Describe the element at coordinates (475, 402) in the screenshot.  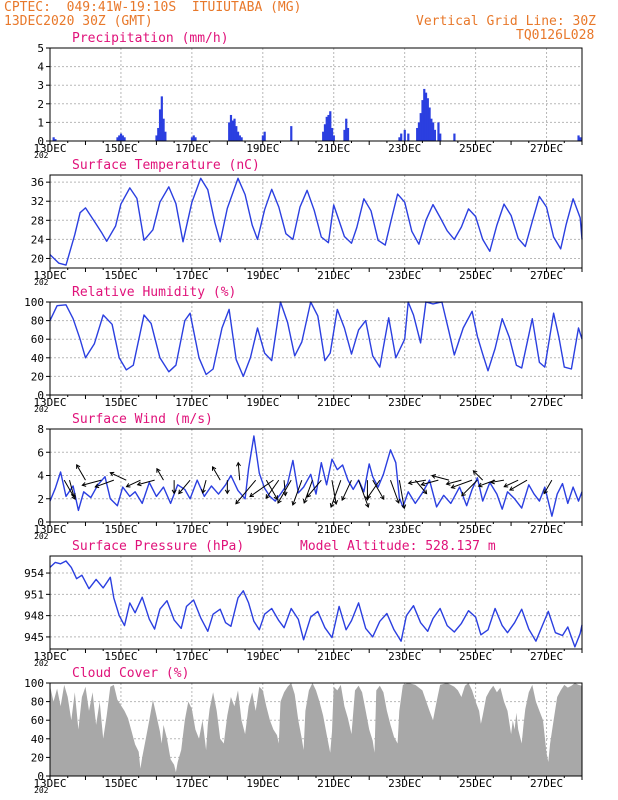
I see `xtick-label-rh: 25DEC` at that location.